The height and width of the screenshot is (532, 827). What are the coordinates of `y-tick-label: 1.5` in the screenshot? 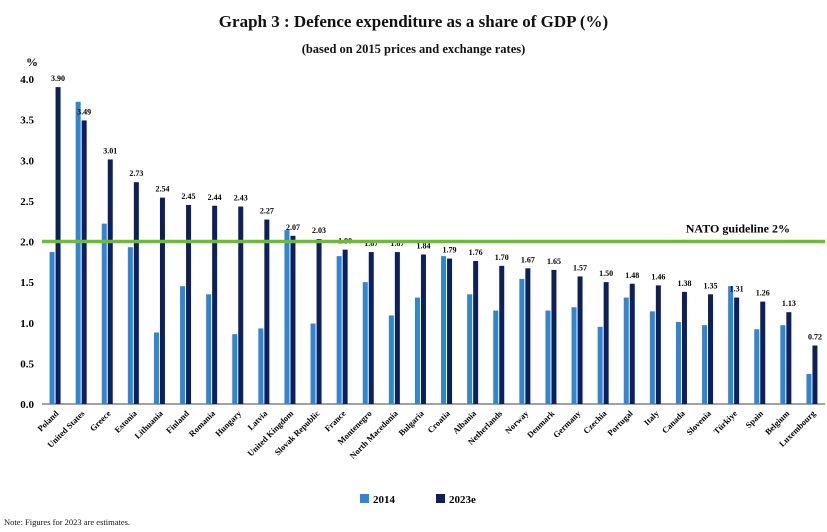 It's located at (27, 283).